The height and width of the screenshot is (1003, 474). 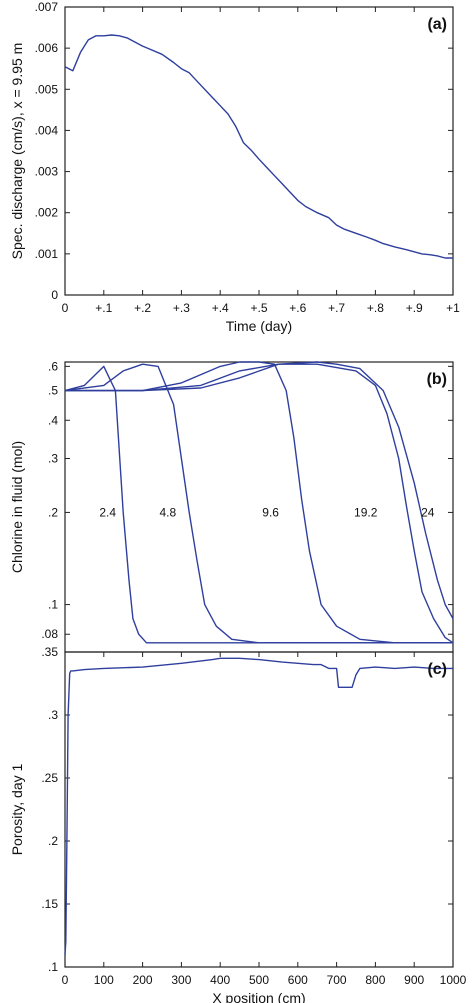 I want to click on panel-c-xtick-label: 400, so click(x=220, y=980).